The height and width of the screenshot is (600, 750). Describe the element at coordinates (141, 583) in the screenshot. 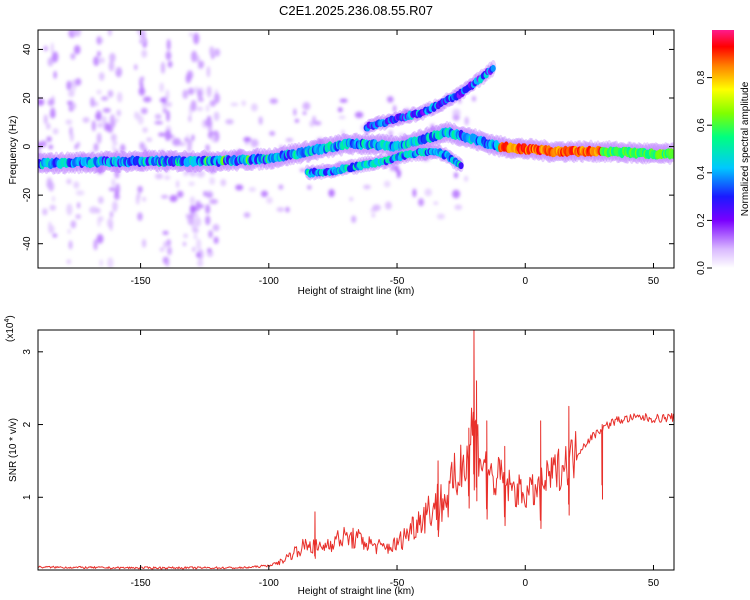

I see `x-tick-label: -150` at that location.